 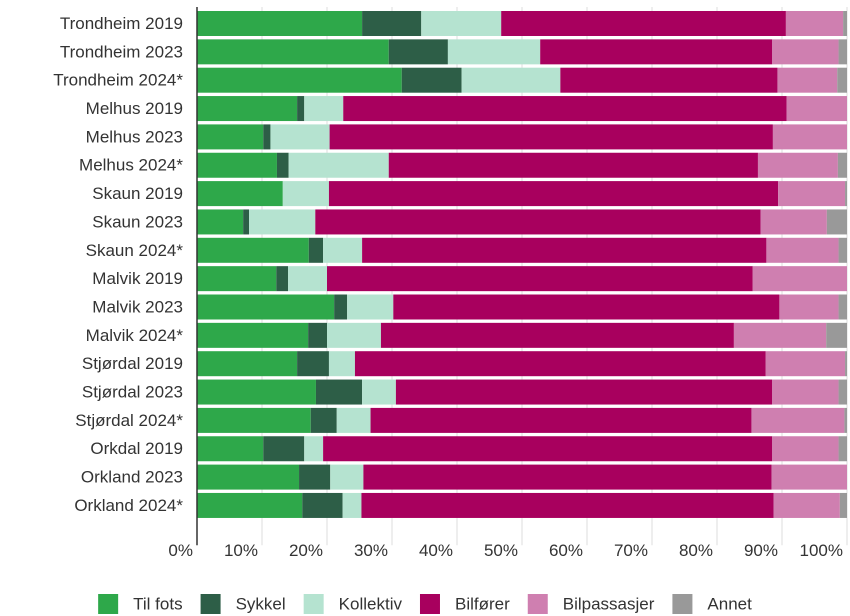 What do you see at coordinates (436, 550) in the screenshot?
I see `x-tick-label: 40%` at bounding box center [436, 550].